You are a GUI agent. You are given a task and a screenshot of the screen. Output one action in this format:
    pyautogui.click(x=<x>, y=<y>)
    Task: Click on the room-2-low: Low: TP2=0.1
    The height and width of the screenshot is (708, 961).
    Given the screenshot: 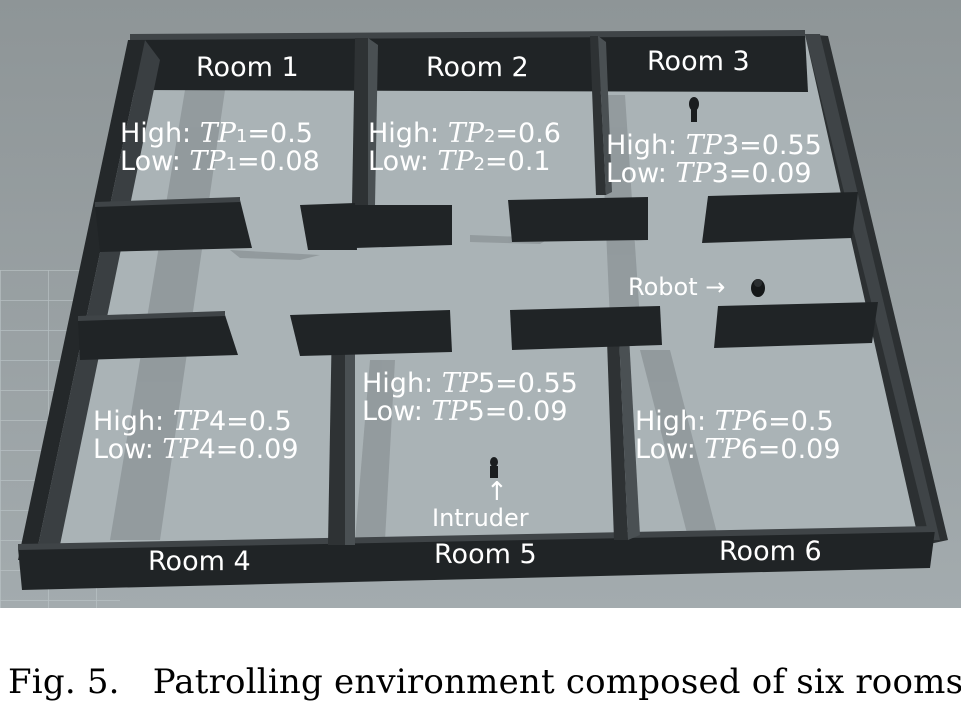 What is the action you would take?
    pyautogui.click(x=459, y=161)
    